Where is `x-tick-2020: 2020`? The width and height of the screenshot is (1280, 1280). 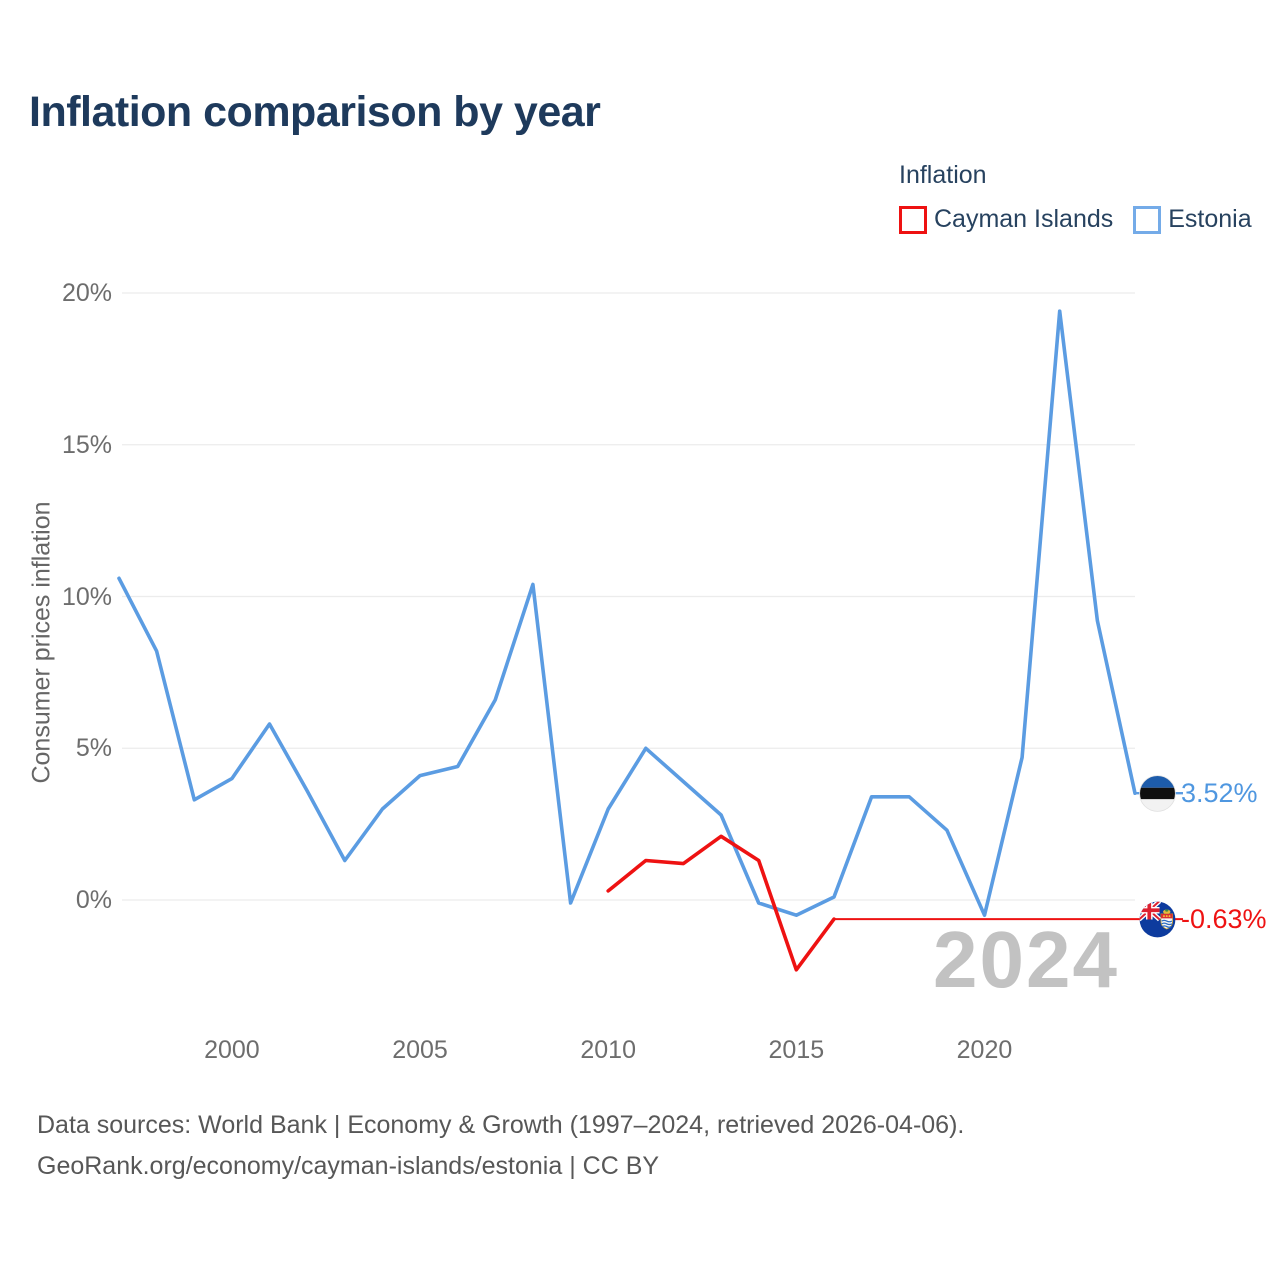 x-tick-2020: 2020 is located at coordinates (984, 1050).